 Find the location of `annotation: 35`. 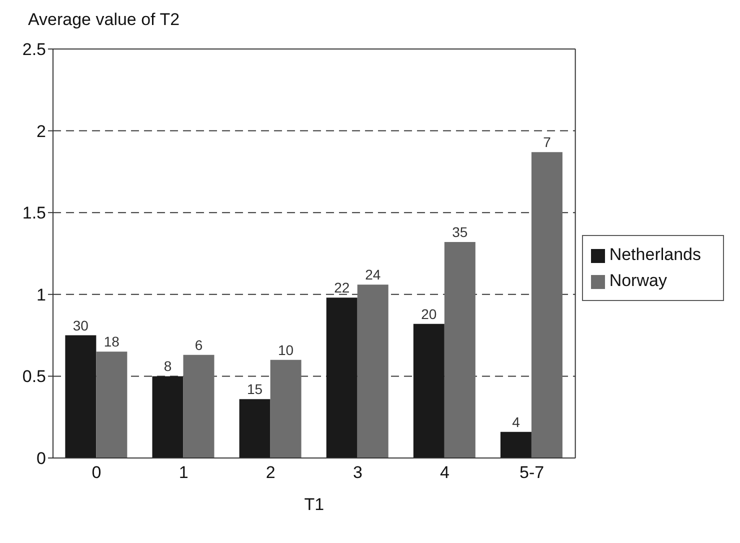

annotation: 35 is located at coordinates (460, 232).